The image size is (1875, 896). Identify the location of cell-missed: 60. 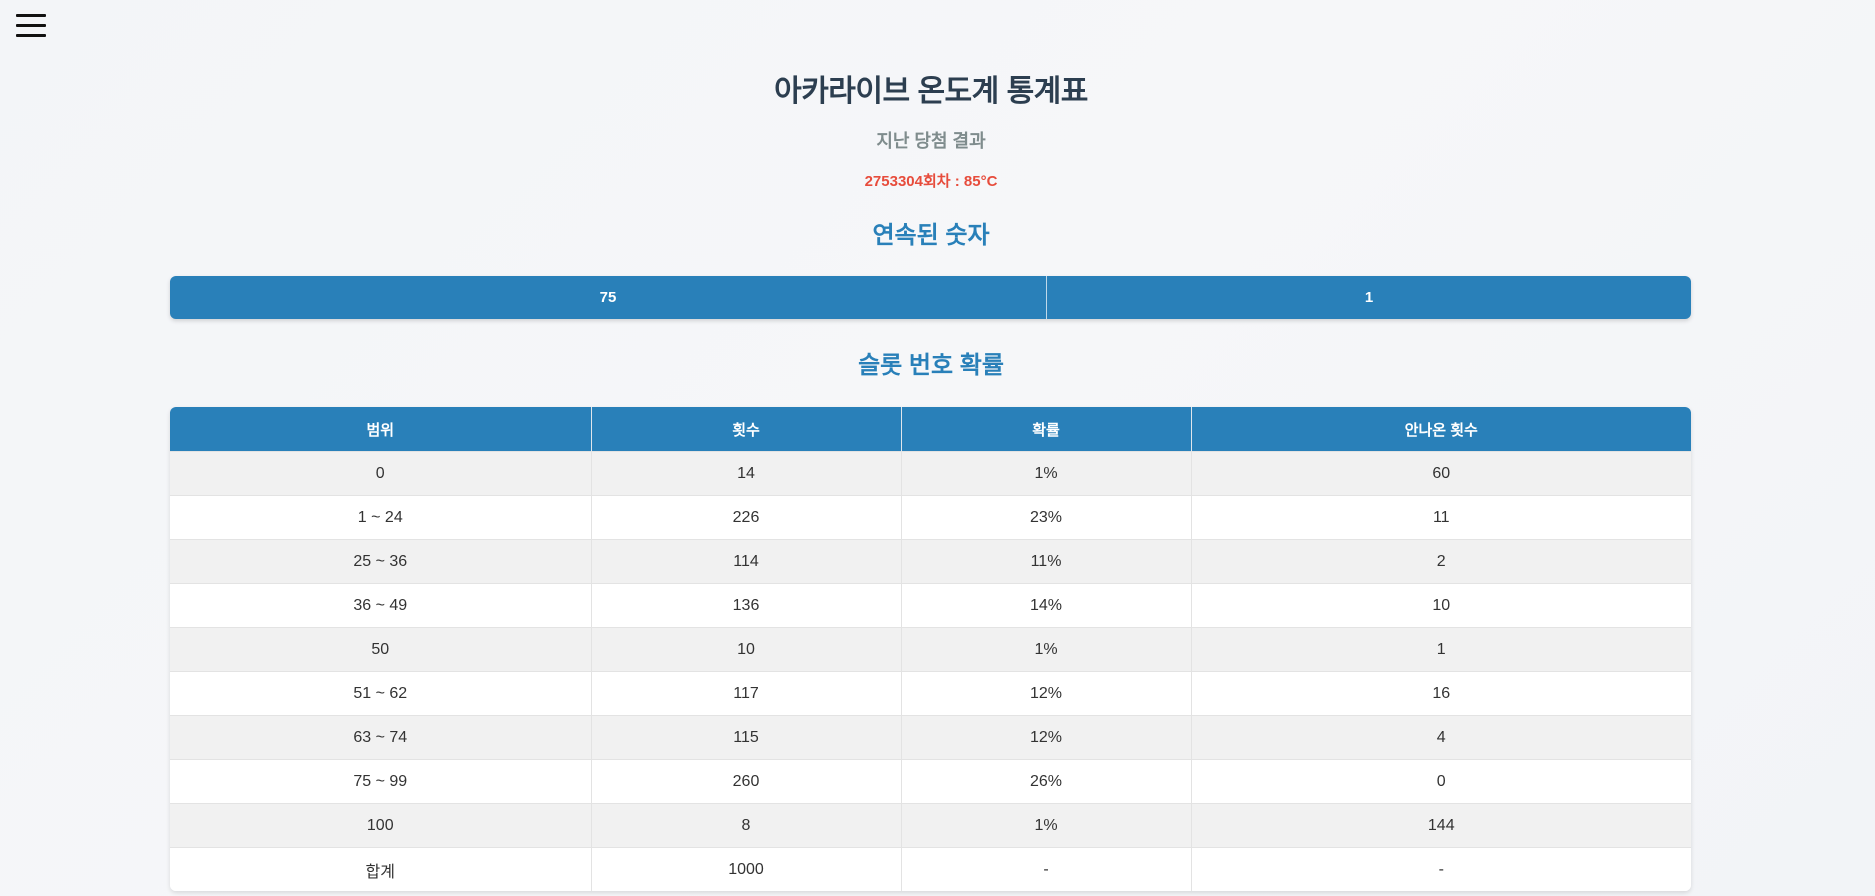
(1441, 473).